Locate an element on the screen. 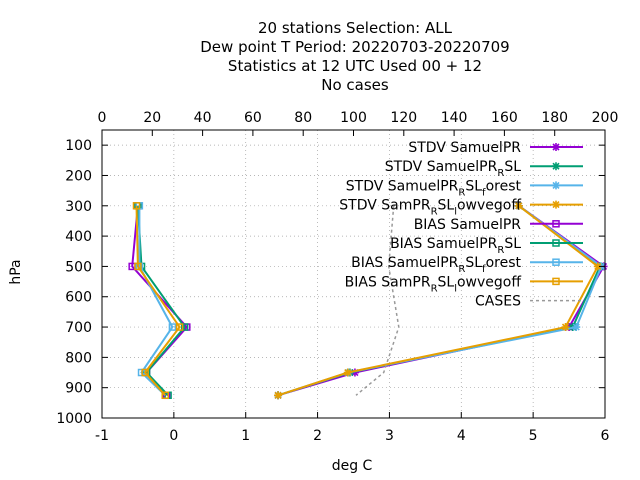 The width and height of the screenshot is (640, 480). x2-tick-label: 180 is located at coordinates (554, 118).